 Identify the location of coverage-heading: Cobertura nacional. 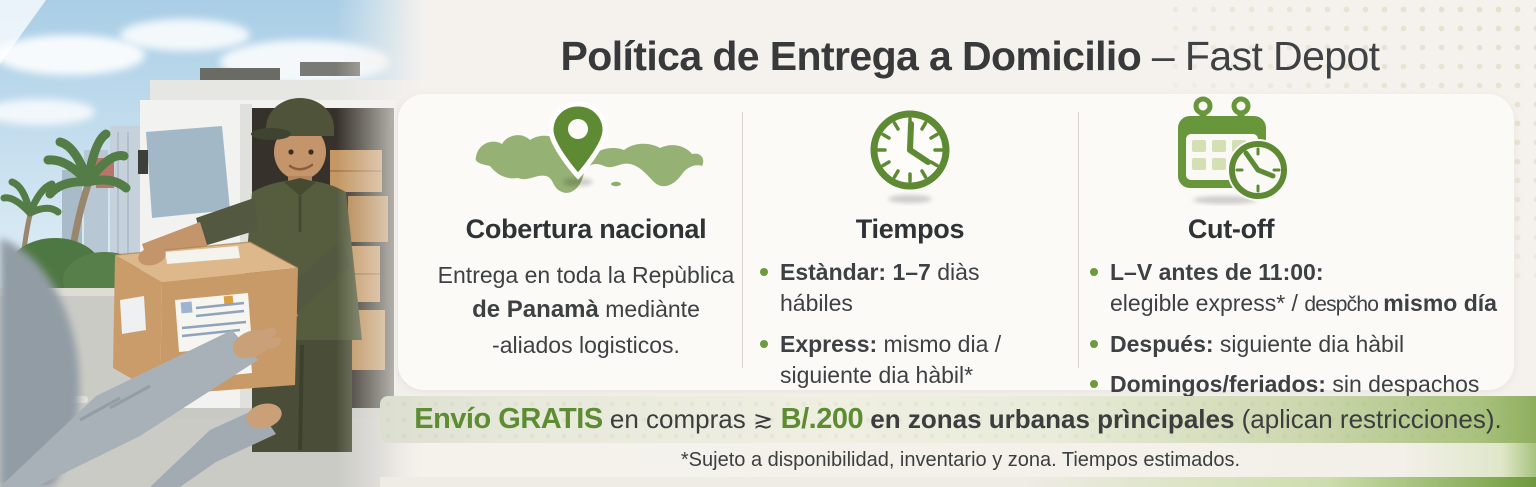
(586, 229).